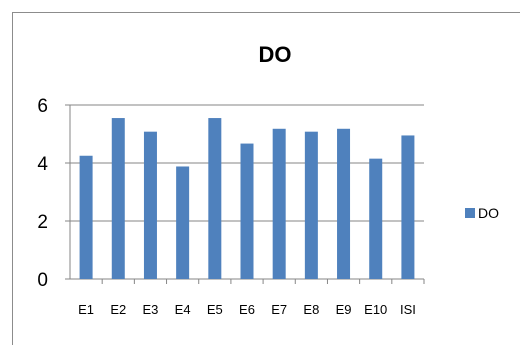 Image resolution: width=521 pixels, height=345 pixels. Describe the element at coordinates (488, 213) in the screenshot. I see `legend-label-do: DO` at that location.